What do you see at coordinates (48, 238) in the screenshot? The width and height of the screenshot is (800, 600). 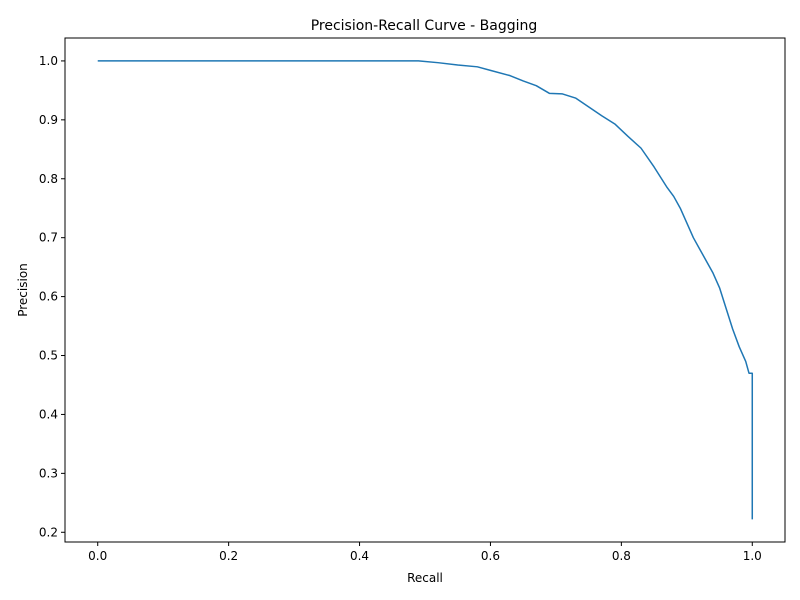 I see `y-tick-label: 0.7` at bounding box center [48, 238].